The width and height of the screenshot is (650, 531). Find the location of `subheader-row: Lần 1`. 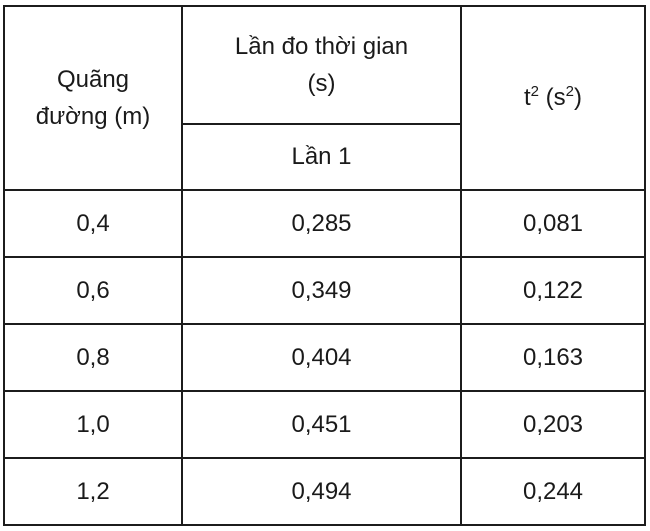

subheader-row: Lần 1 is located at coordinates (324, 157).